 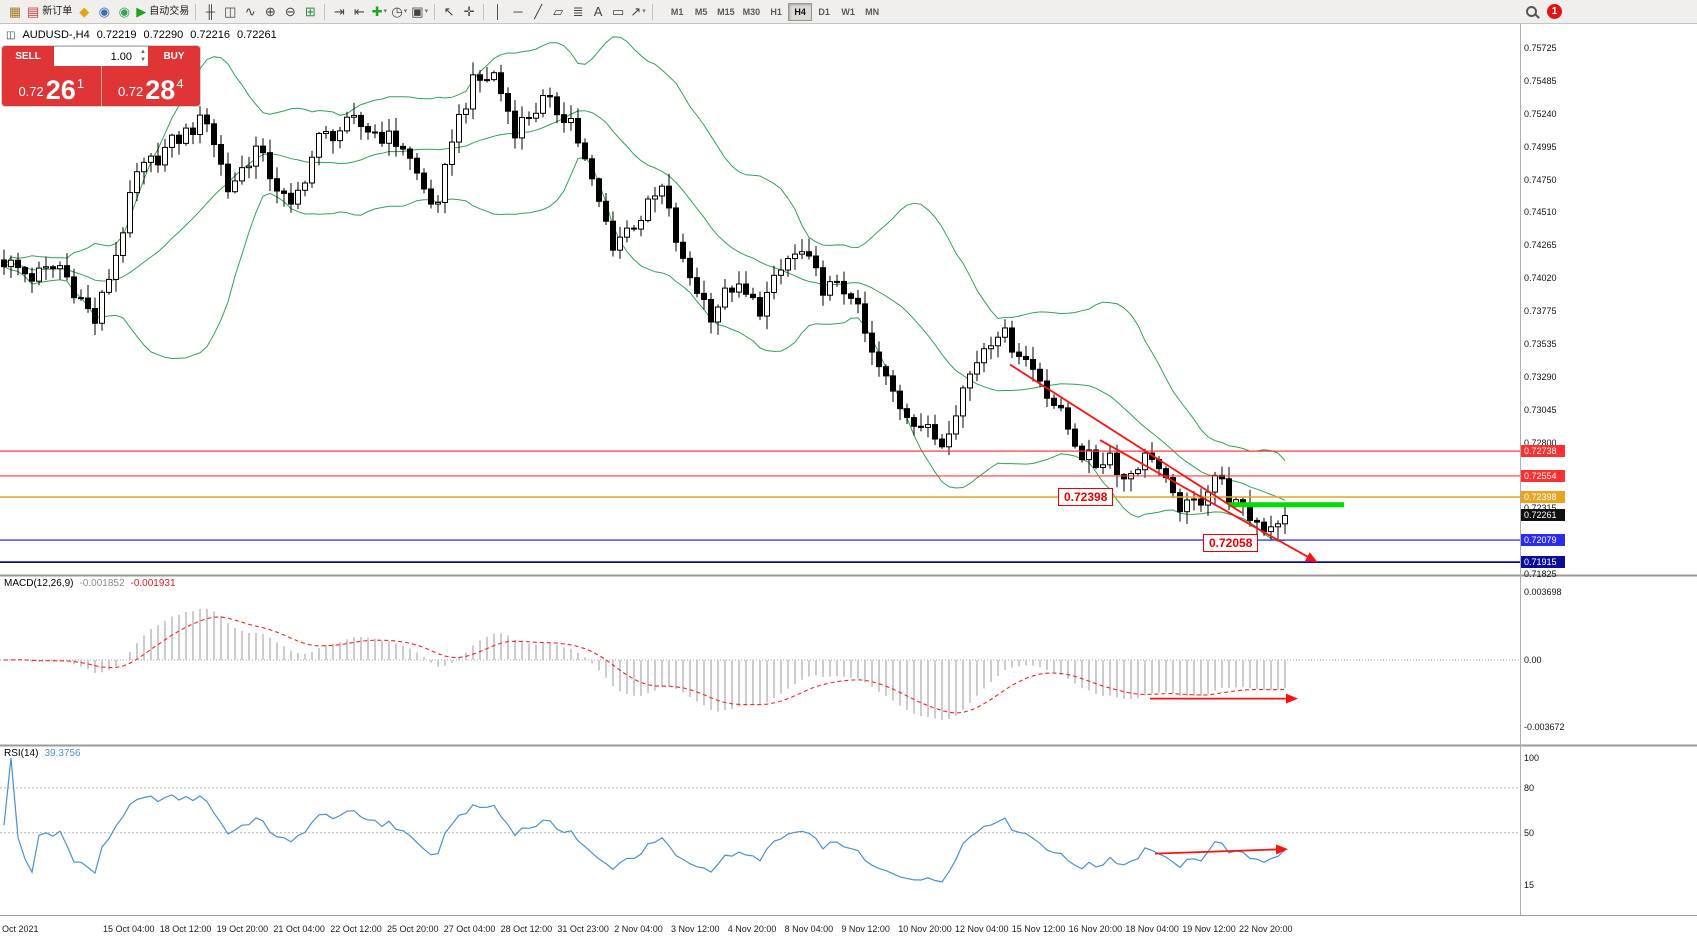 I want to click on buy-button: BUY, so click(x=174, y=56).